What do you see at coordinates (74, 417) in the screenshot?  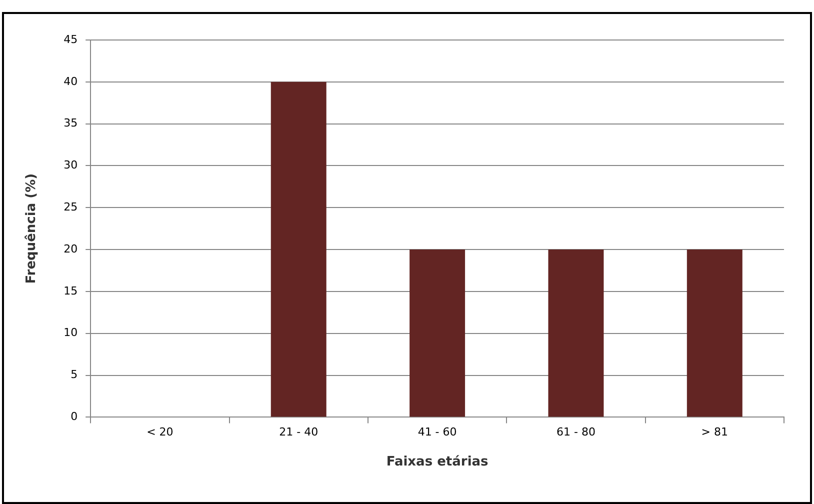 I see `y-tick-label: 0` at bounding box center [74, 417].